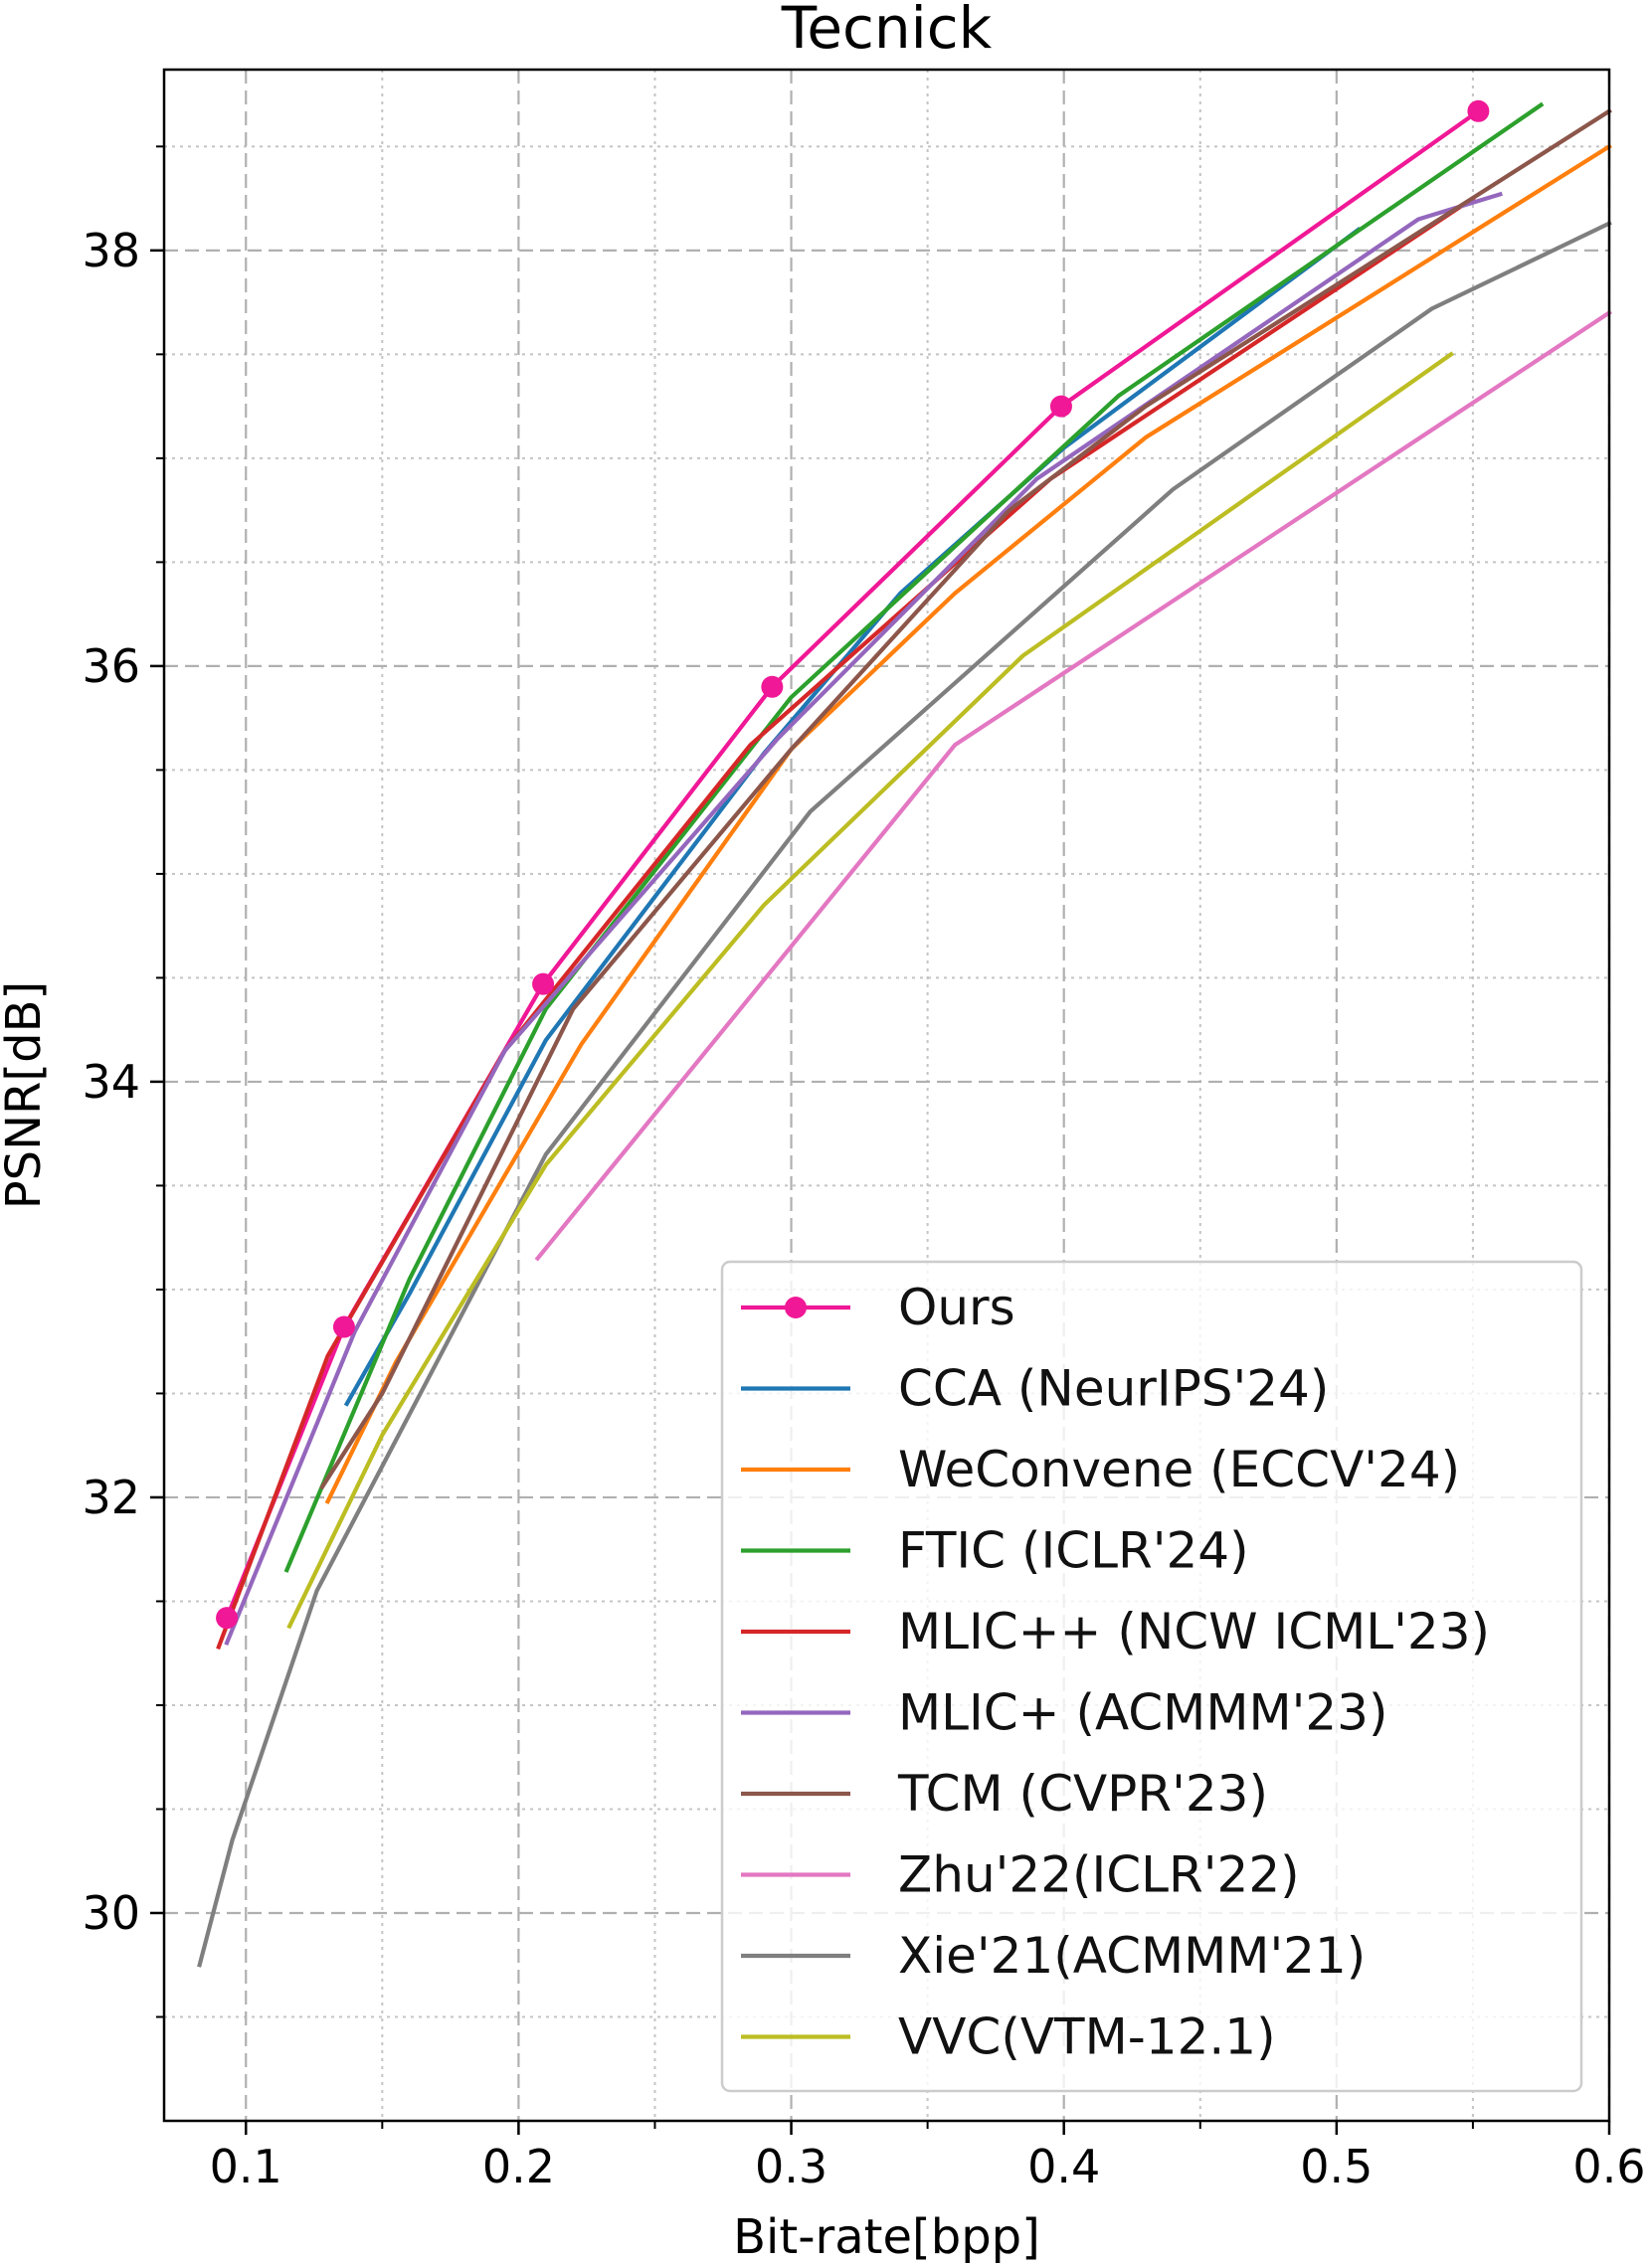 This screenshot has width=1652, height=2268. I want to click on legend-label: WeConvene (ECCV'24), so click(1179, 1469).